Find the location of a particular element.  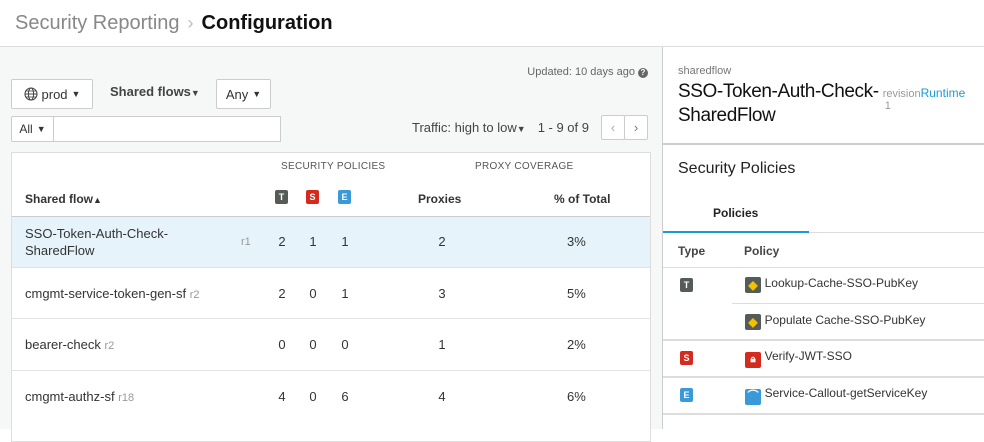

row-s: 1 is located at coordinates (313, 241).